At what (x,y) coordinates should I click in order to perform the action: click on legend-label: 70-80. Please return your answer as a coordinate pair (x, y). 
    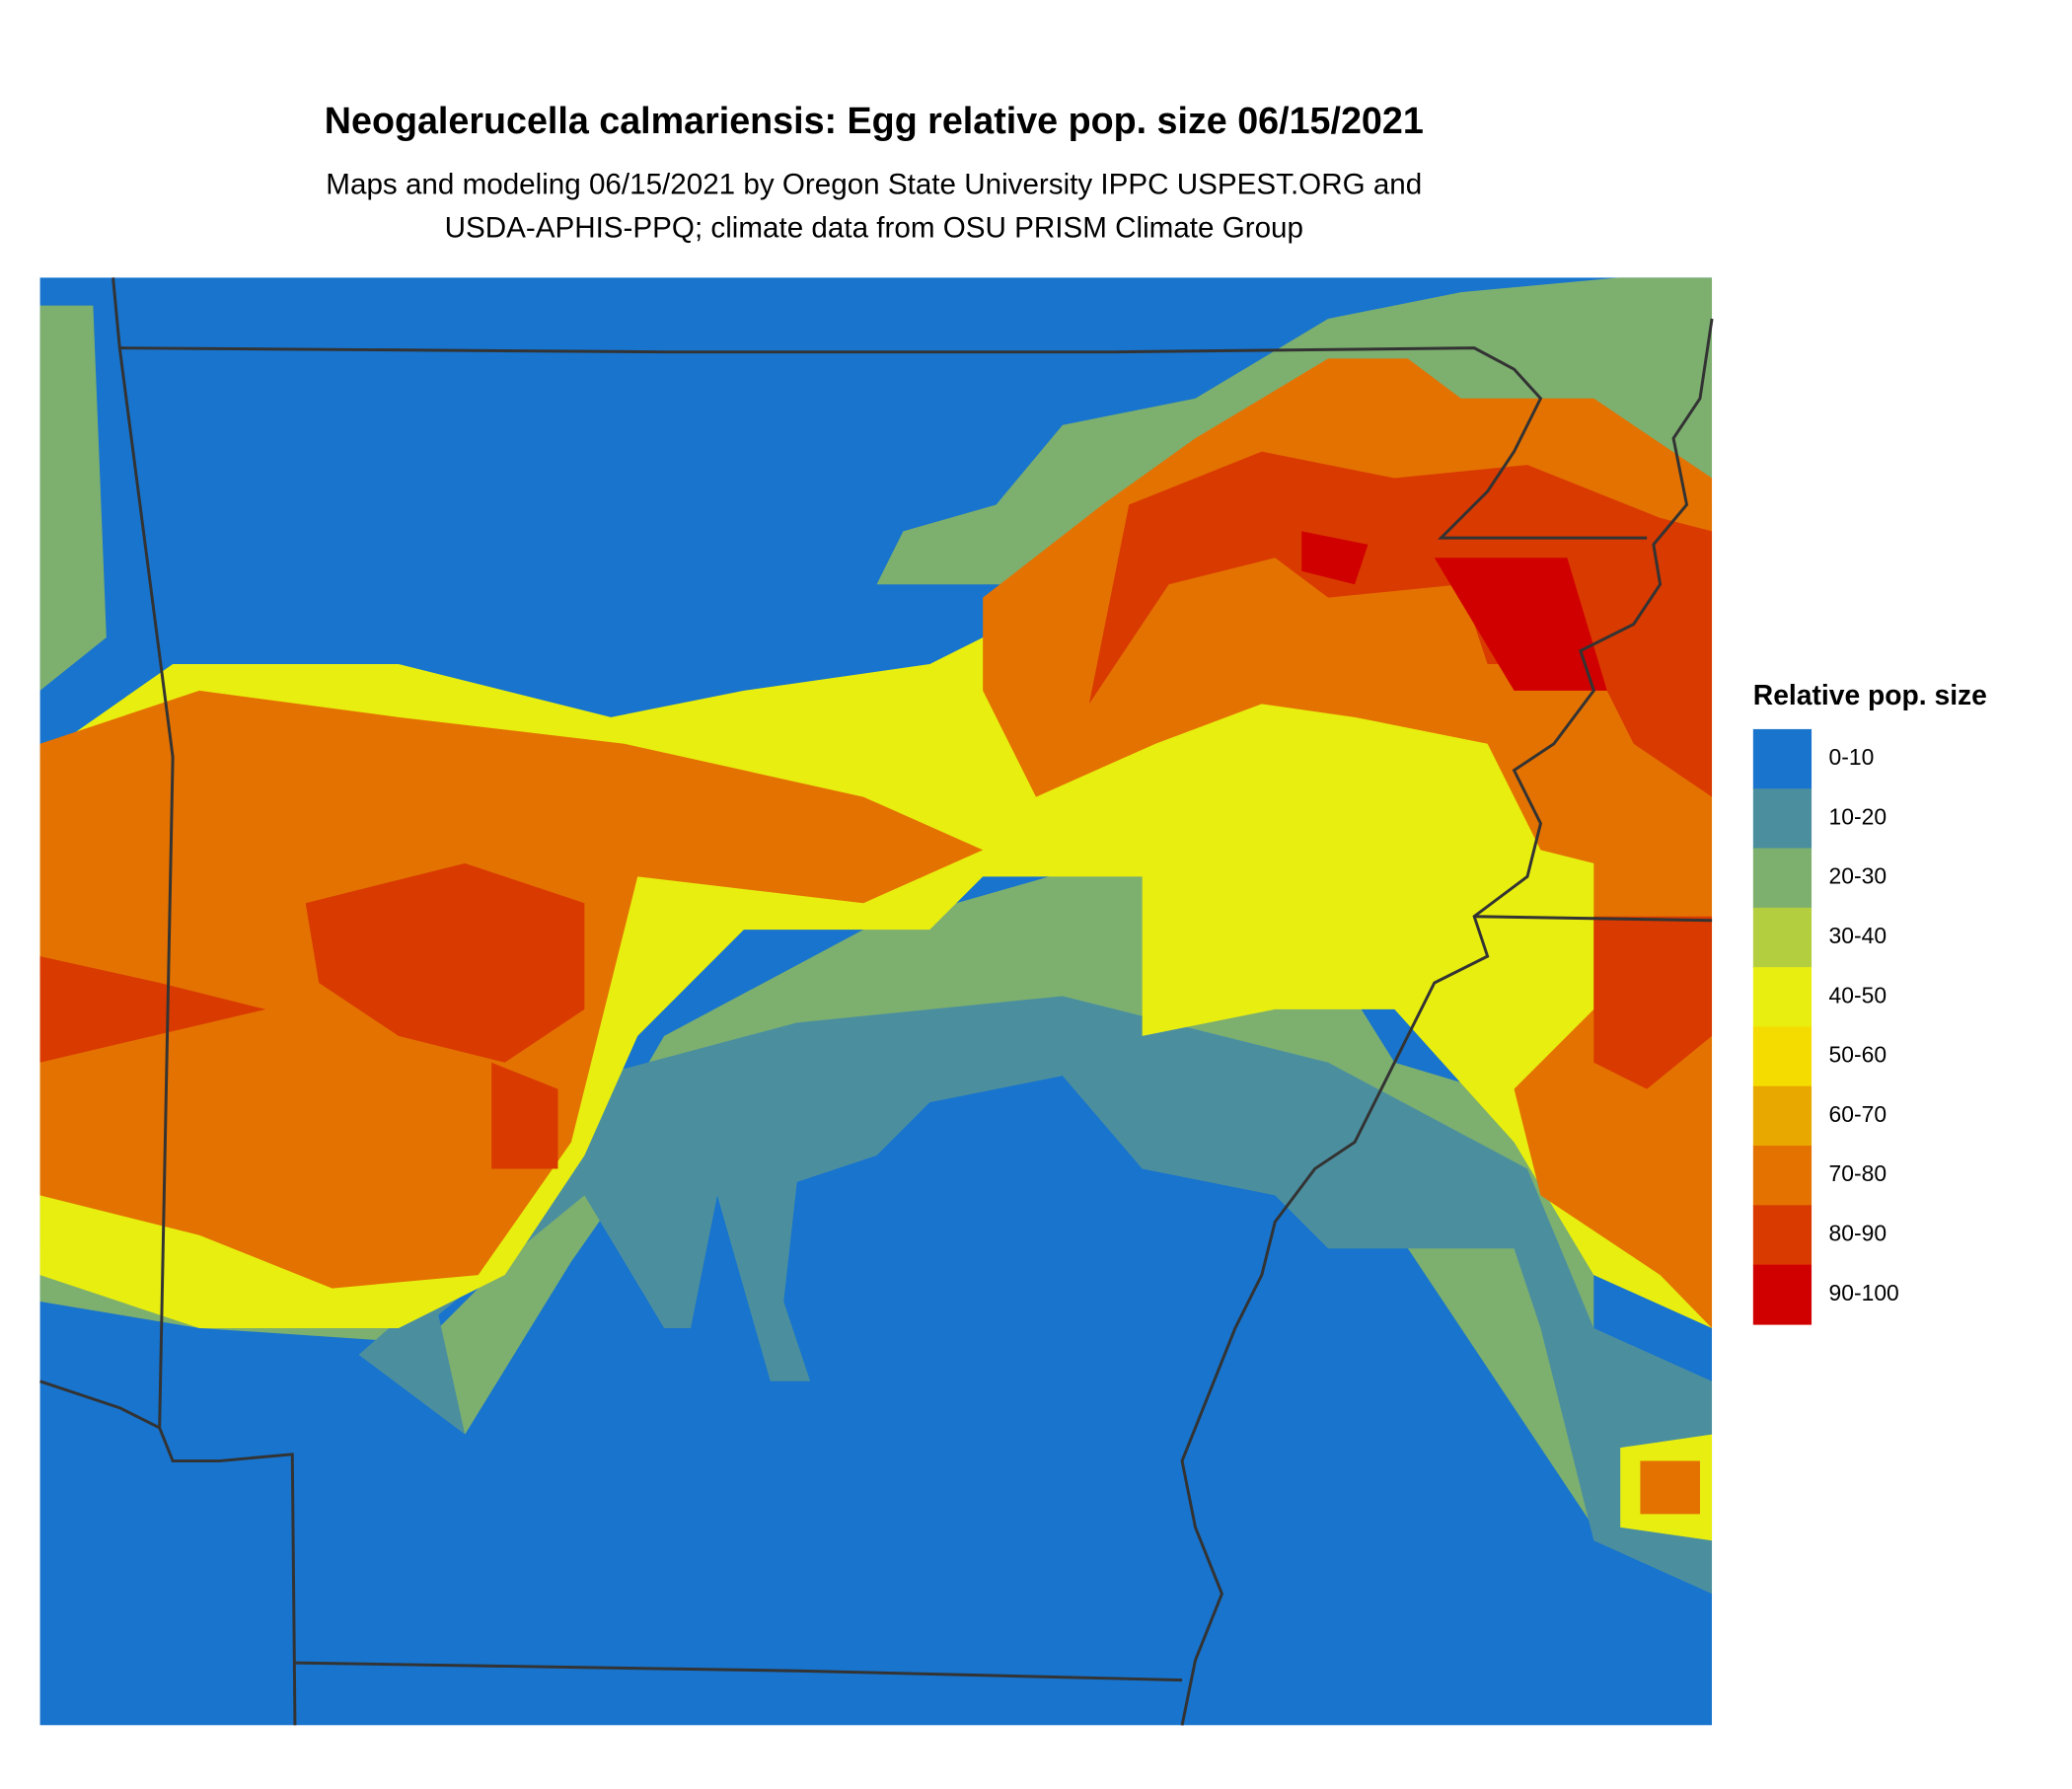
    Looking at the image, I should click on (1858, 1173).